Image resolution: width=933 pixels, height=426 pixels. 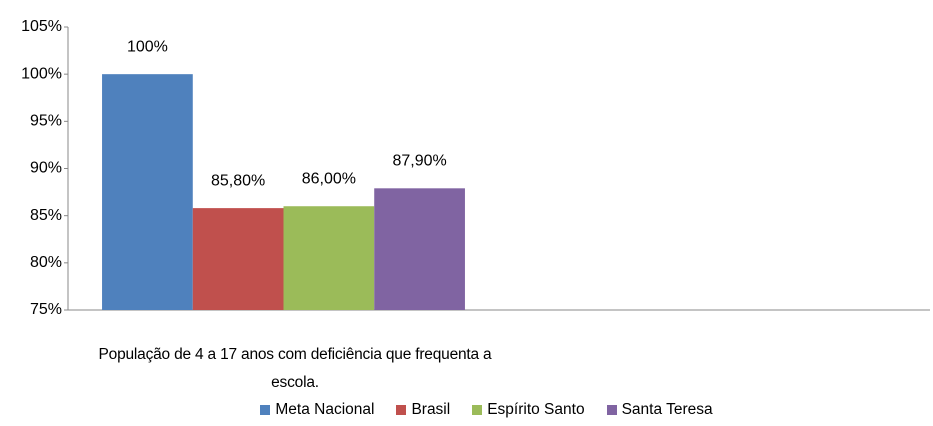 What do you see at coordinates (46, 121) in the screenshot?
I see `y-tick-label: 95%` at bounding box center [46, 121].